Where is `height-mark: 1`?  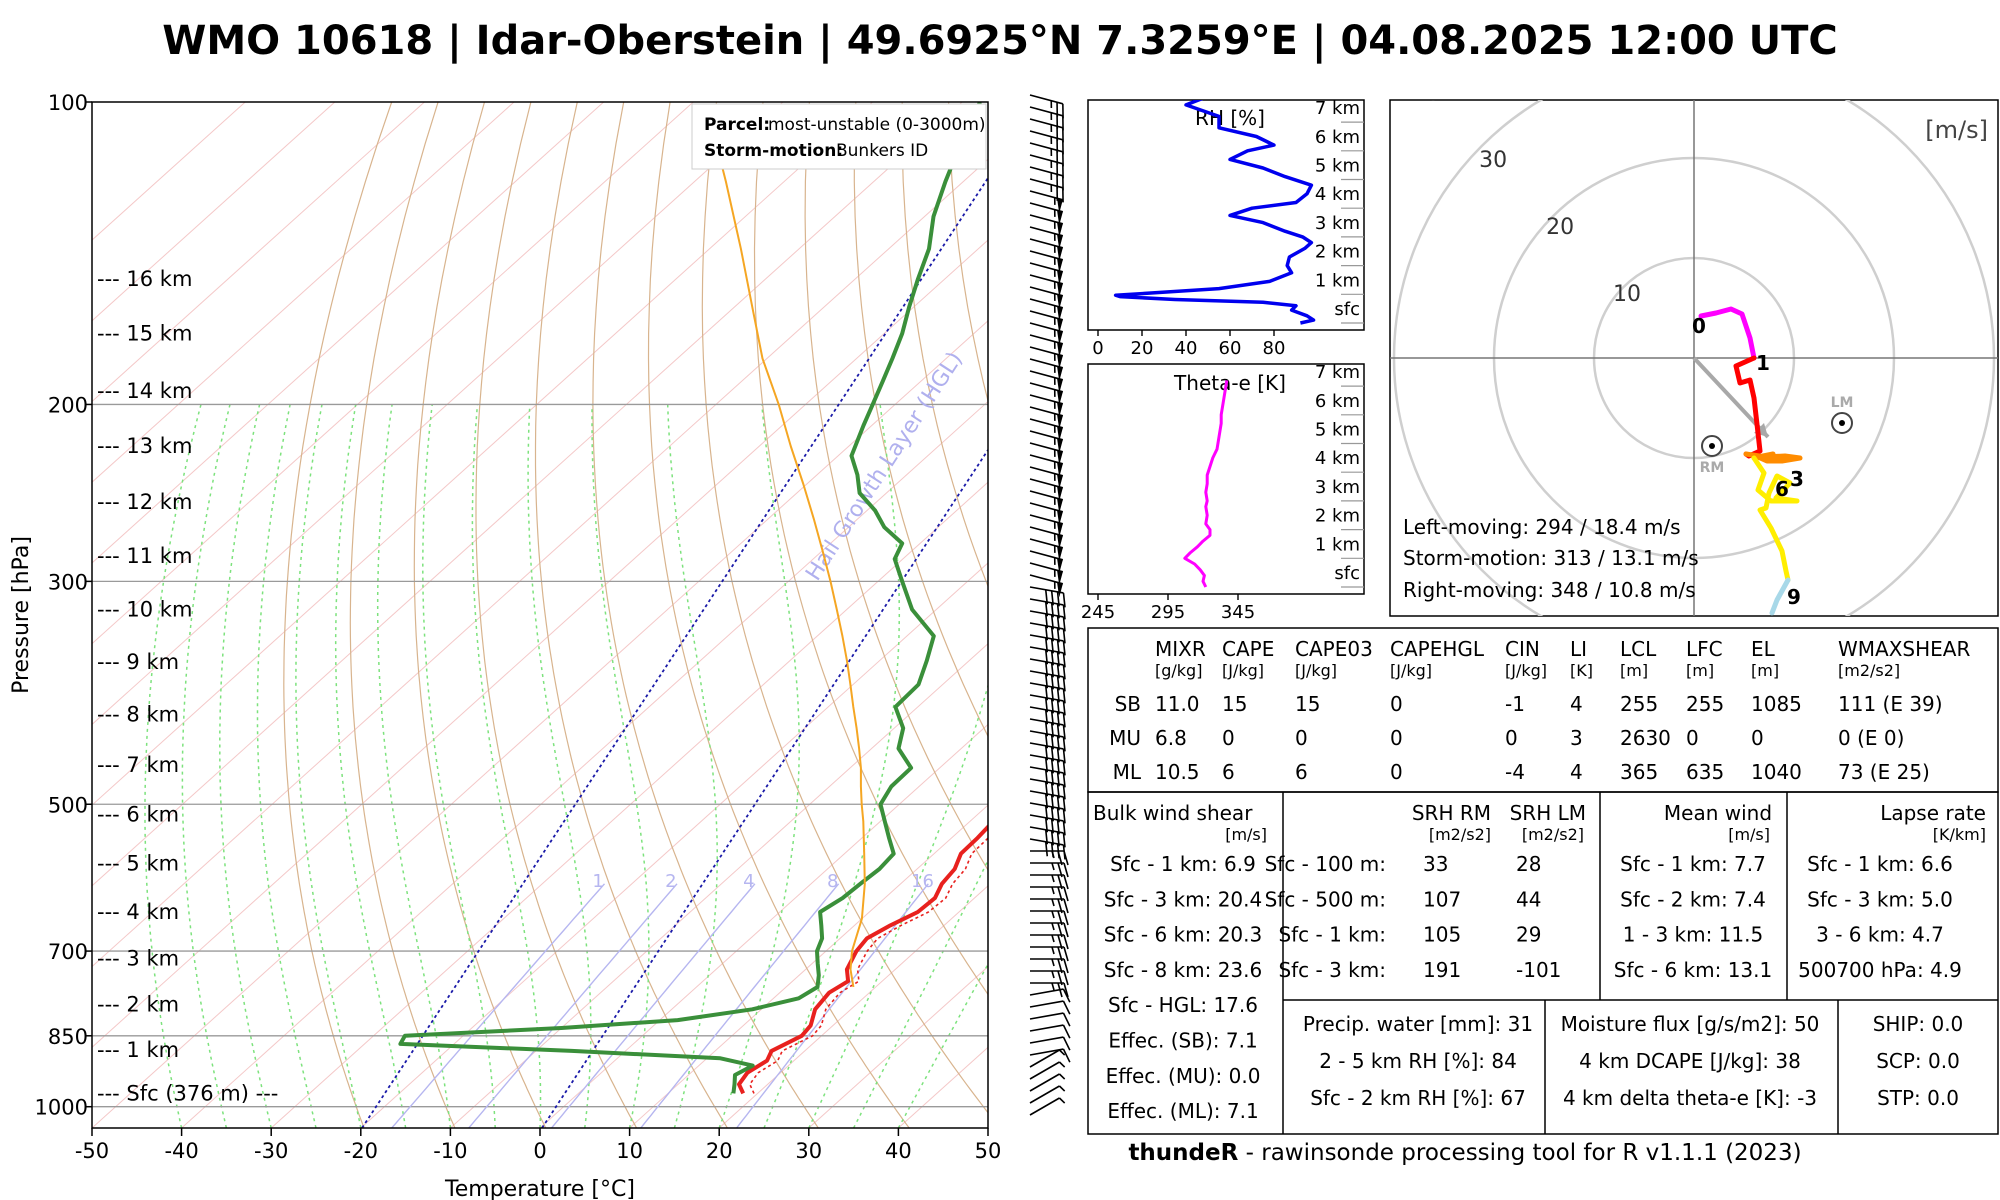
height-mark: 1 is located at coordinates (1763, 363).